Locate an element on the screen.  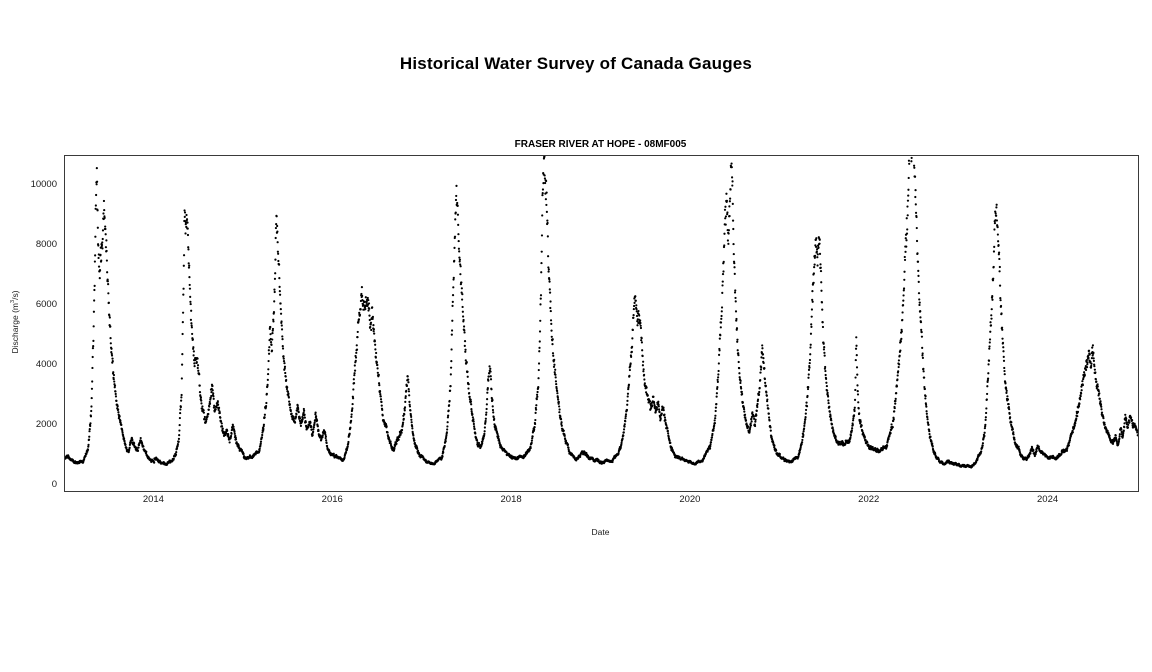
x-tick-label: 2022 is located at coordinates (869, 499).